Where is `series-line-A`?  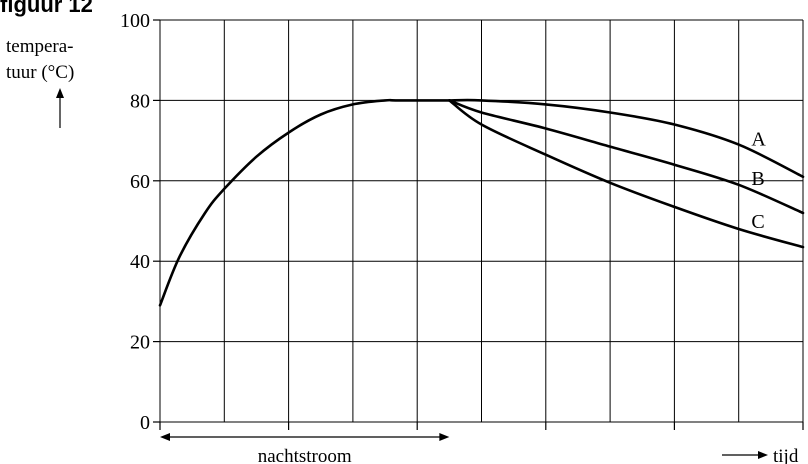
series-line-A is located at coordinates (626, 138).